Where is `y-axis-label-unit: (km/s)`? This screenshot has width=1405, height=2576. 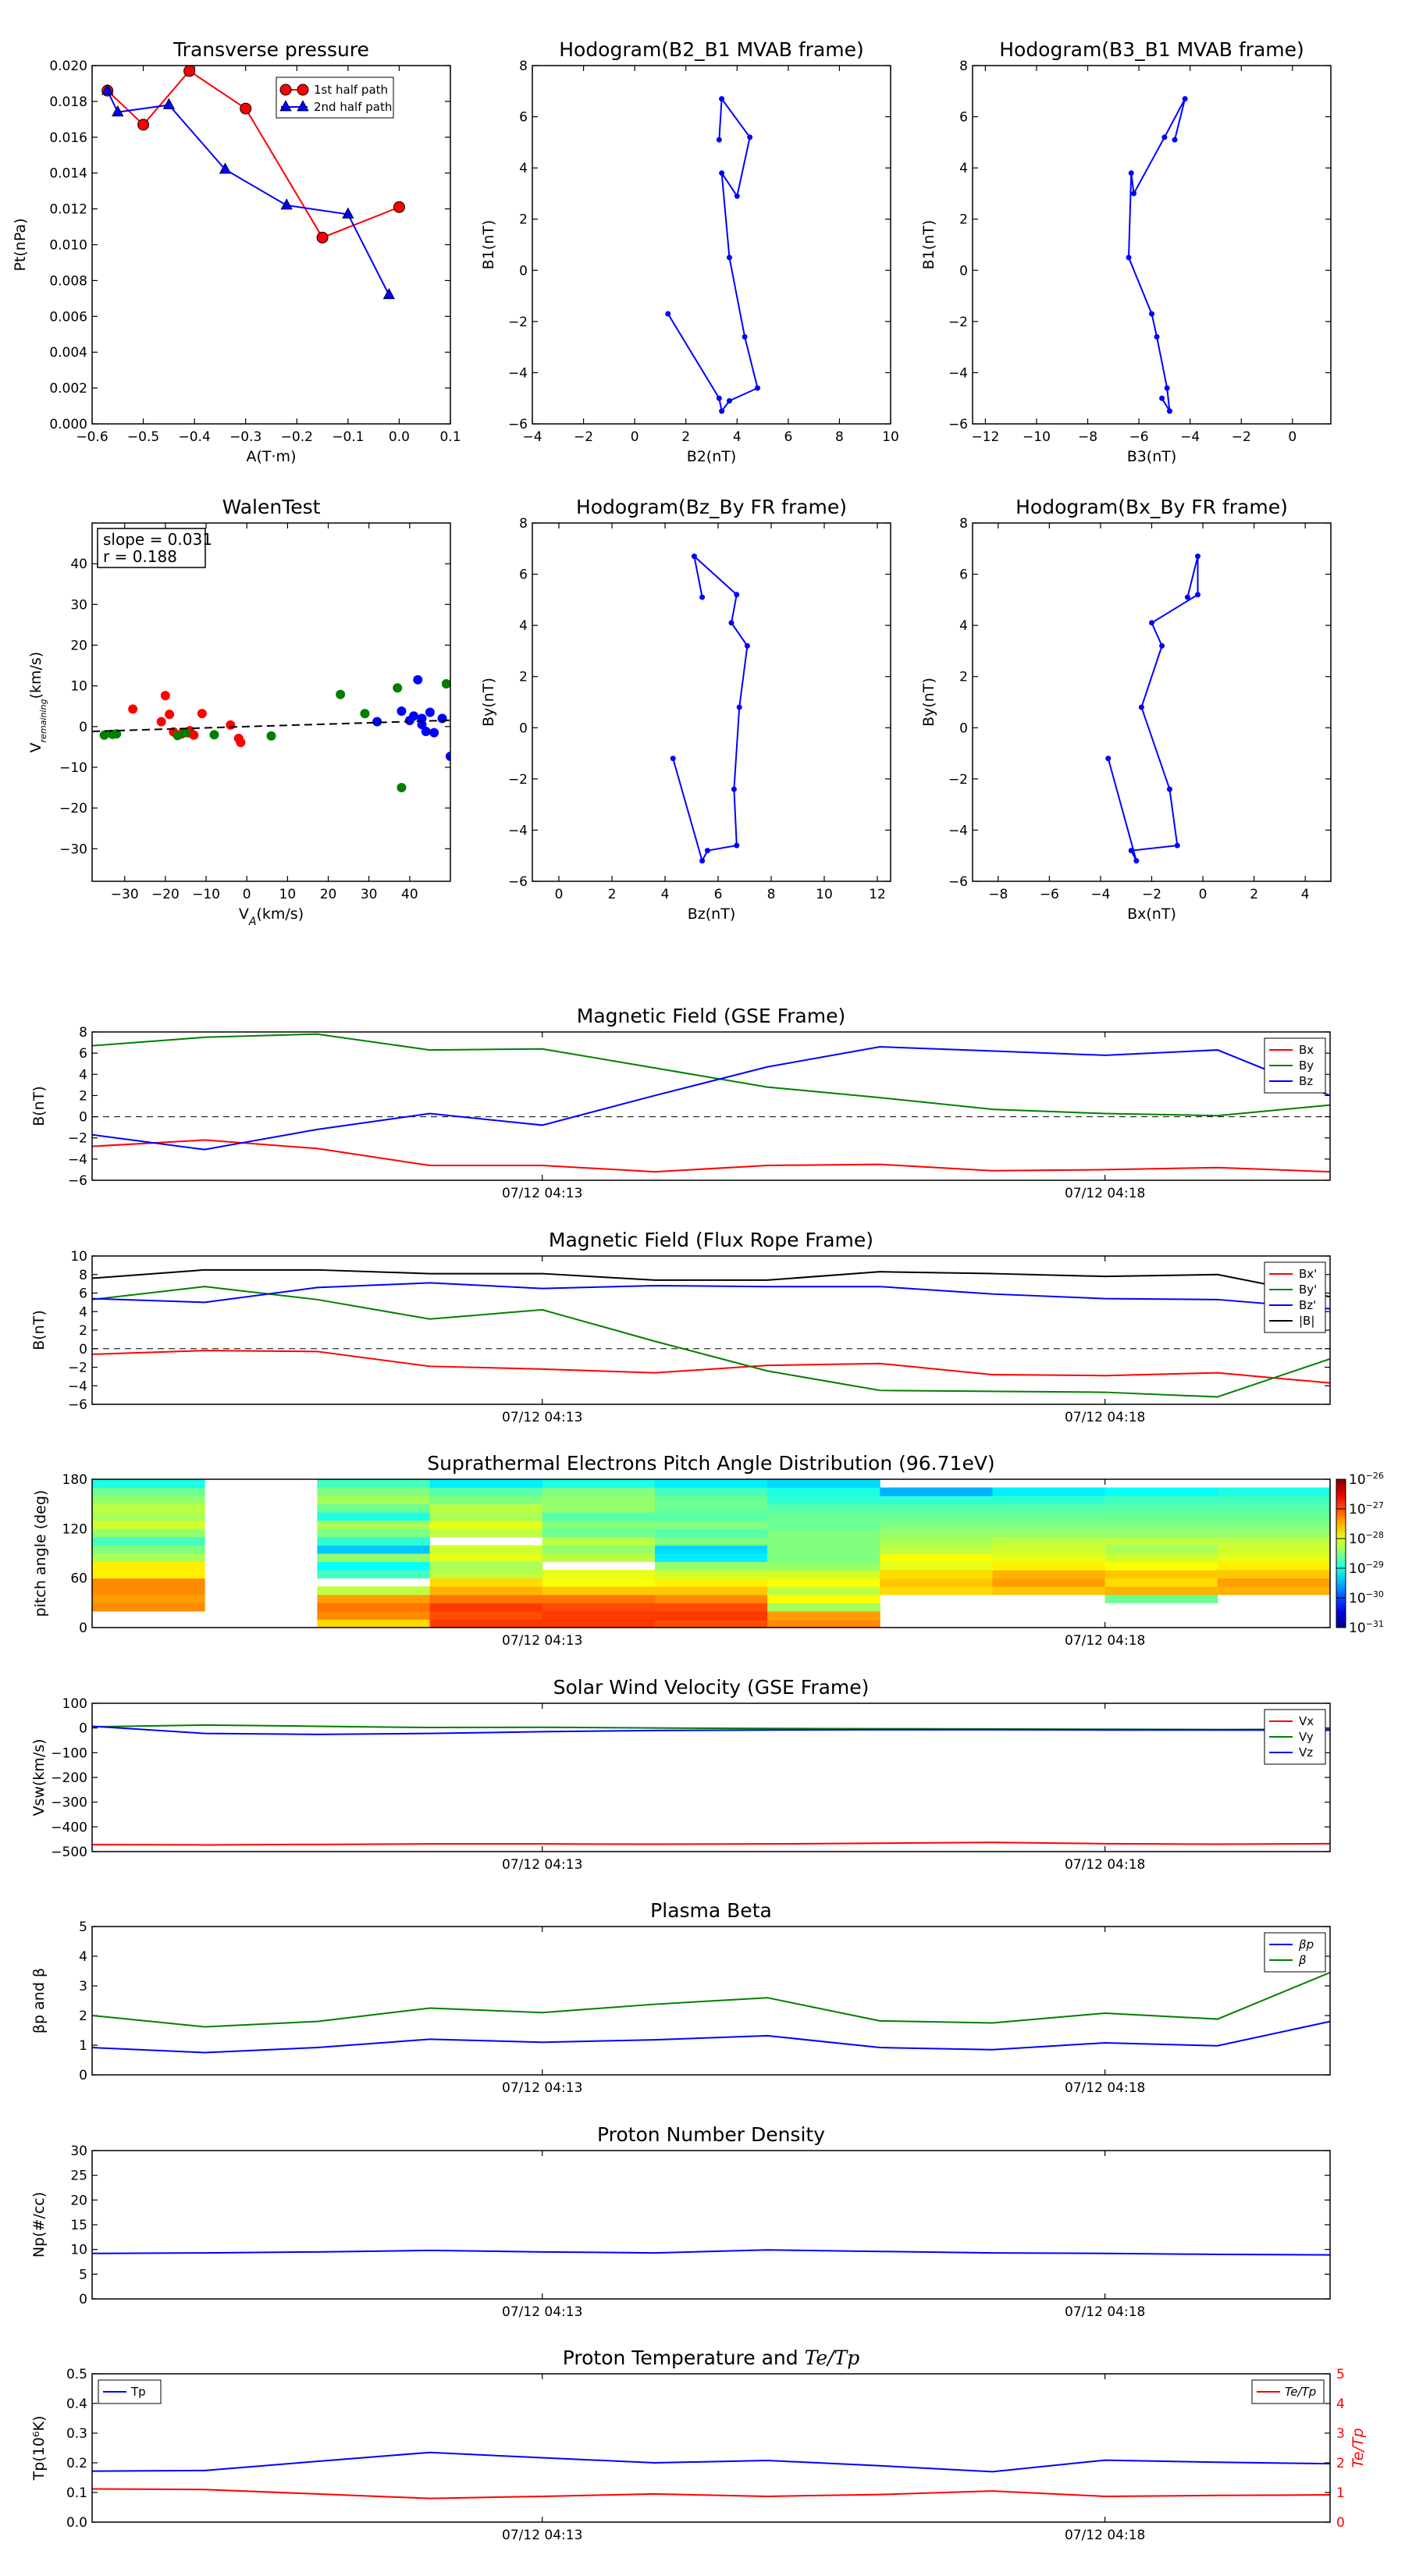
y-axis-label-unit: (km/s) is located at coordinates (36, 675).